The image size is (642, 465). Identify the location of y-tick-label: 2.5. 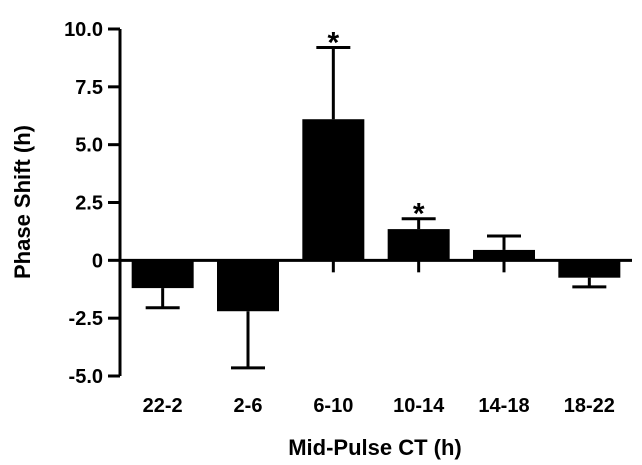
(89, 204).